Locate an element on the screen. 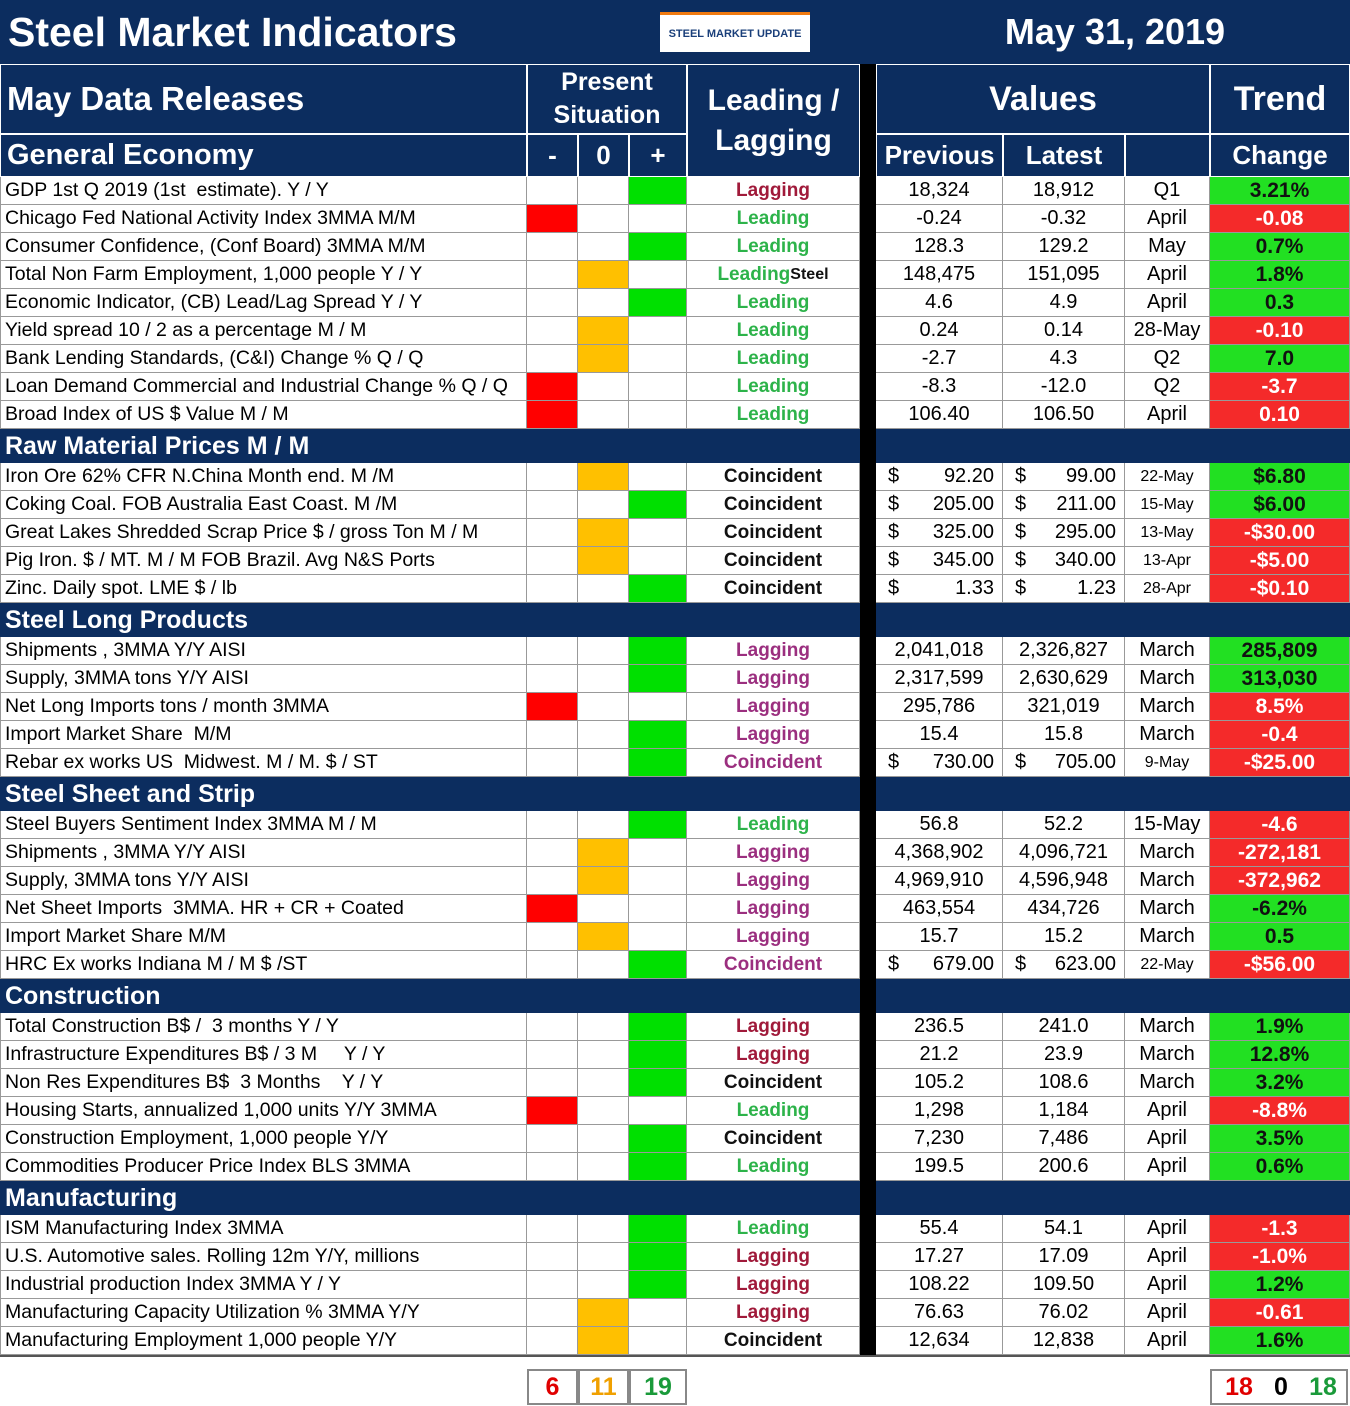  value-latest: 623.00 is located at coordinates (1085, 964).